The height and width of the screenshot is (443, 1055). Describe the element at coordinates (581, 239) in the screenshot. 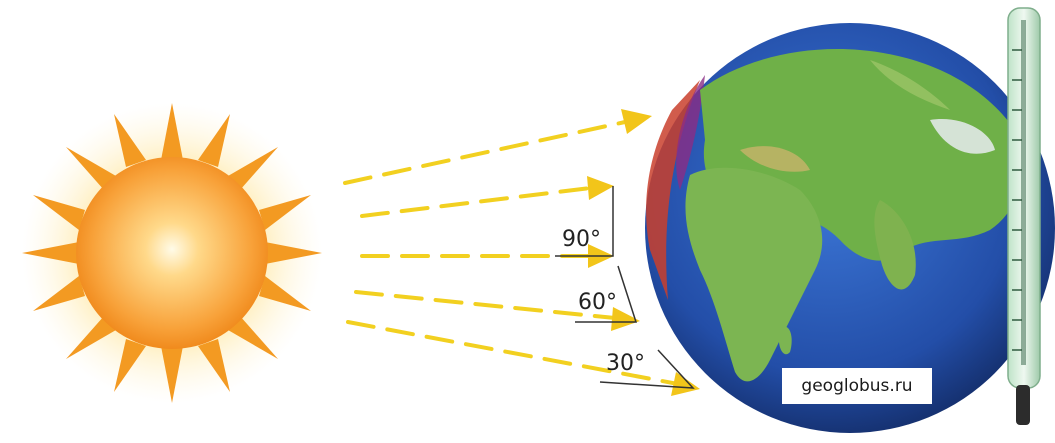

I see `angle-label-90: 90°` at that location.